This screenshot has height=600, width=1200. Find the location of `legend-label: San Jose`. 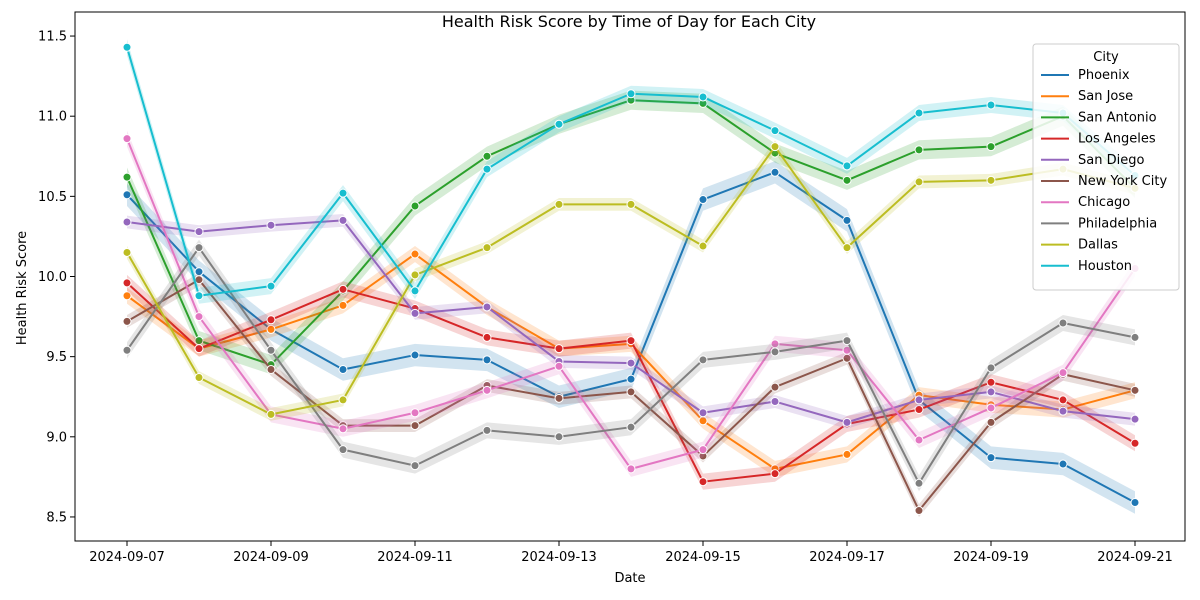

legend-label: San Jose is located at coordinates (1105, 96).